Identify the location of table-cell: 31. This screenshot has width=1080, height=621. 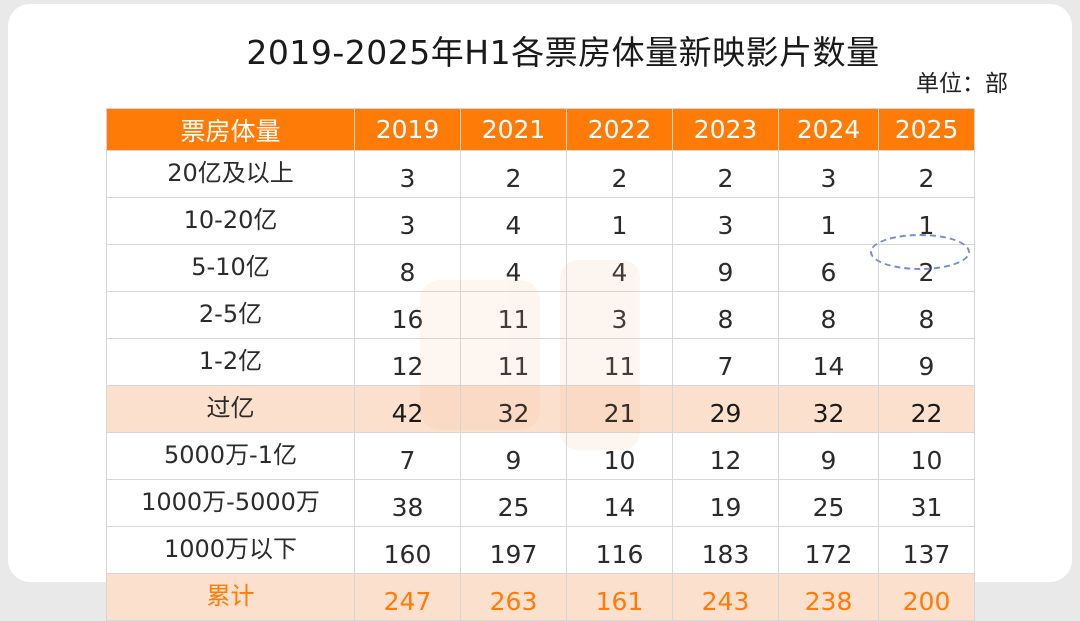
(926, 503).